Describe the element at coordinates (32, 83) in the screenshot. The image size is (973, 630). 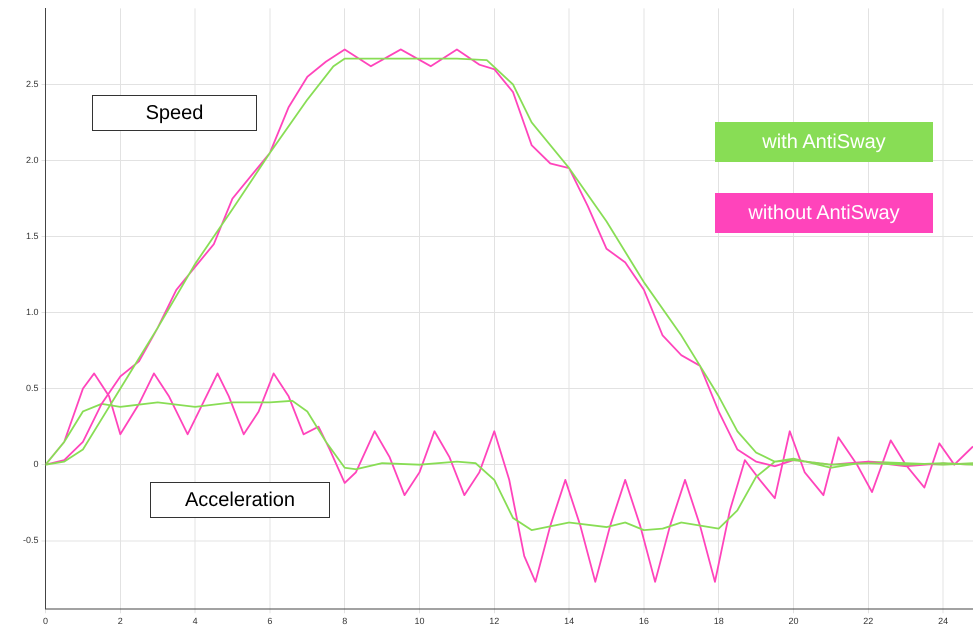
I see `y-tick-label: 2.5` at that location.